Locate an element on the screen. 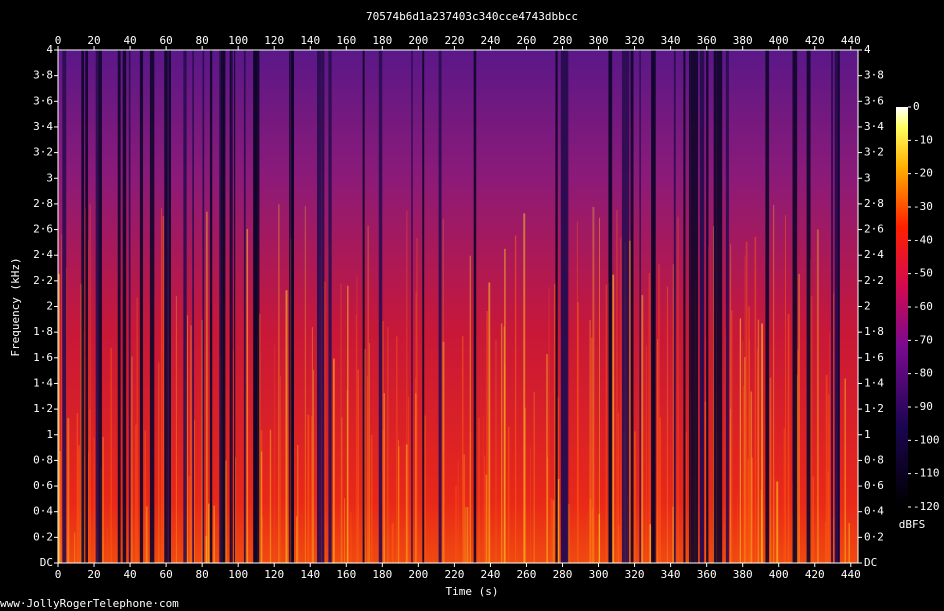  x-tick-label: 320 is located at coordinates (635, 40).